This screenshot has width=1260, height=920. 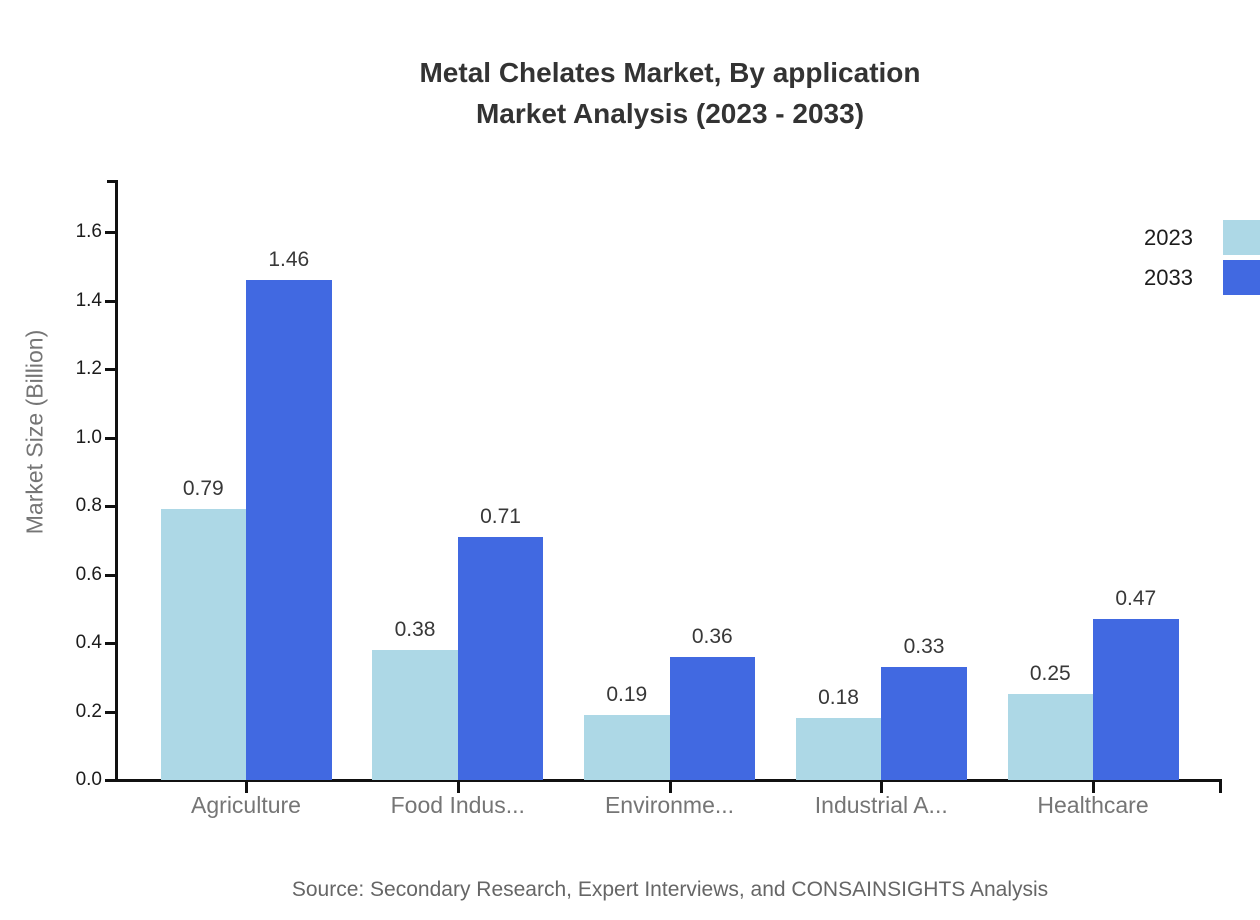 What do you see at coordinates (88, 300) in the screenshot?
I see `y-tick-label: 1.4` at bounding box center [88, 300].